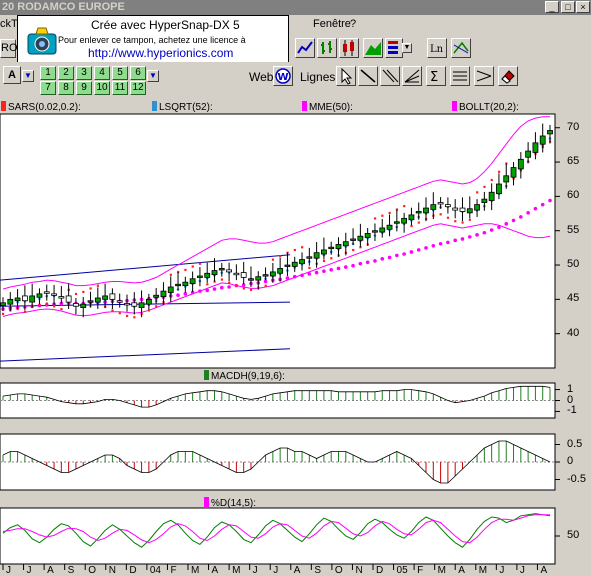 The height and width of the screenshot is (576, 591). What do you see at coordinates (437, 48) in the screenshot?
I see `log-scale-button: Ln` at bounding box center [437, 48].